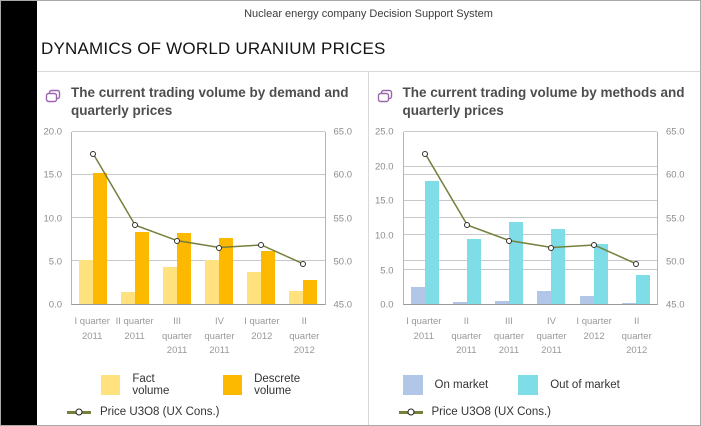  What do you see at coordinates (461, 385) in the screenshot?
I see `legend-label: On market` at bounding box center [461, 385].